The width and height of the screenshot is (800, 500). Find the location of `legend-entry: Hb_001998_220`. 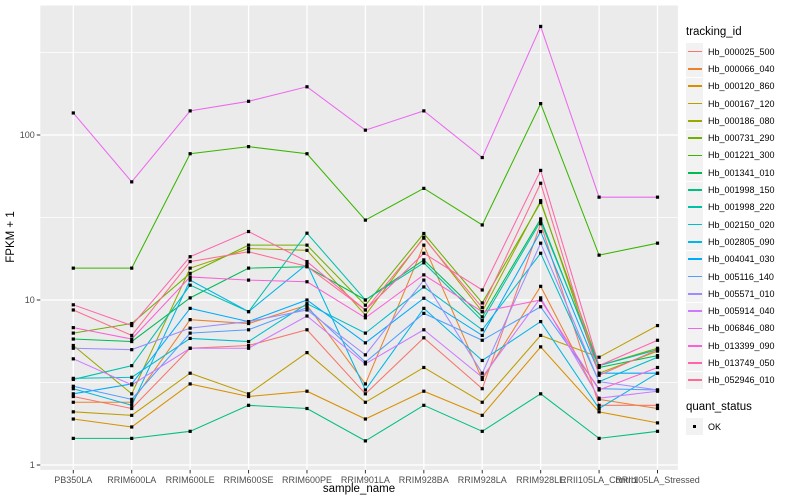

legend-entry: Hb_001998_220 is located at coordinates (743, 207).